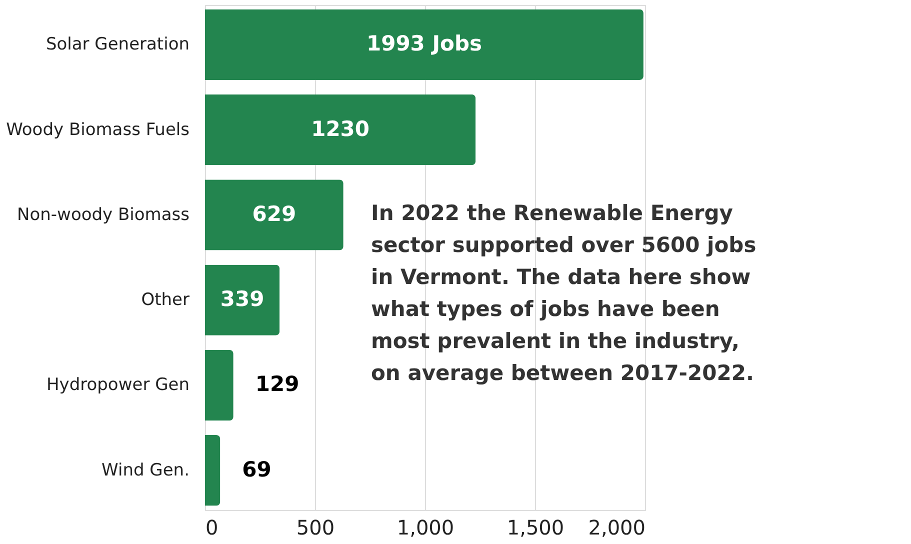 Image resolution: width=911 pixels, height=544 pixels. What do you see at coordinates (103, 214) in the screenshot?
I see `y-tick-label: Non-woody Biomass` at bounding box center [103, 214].